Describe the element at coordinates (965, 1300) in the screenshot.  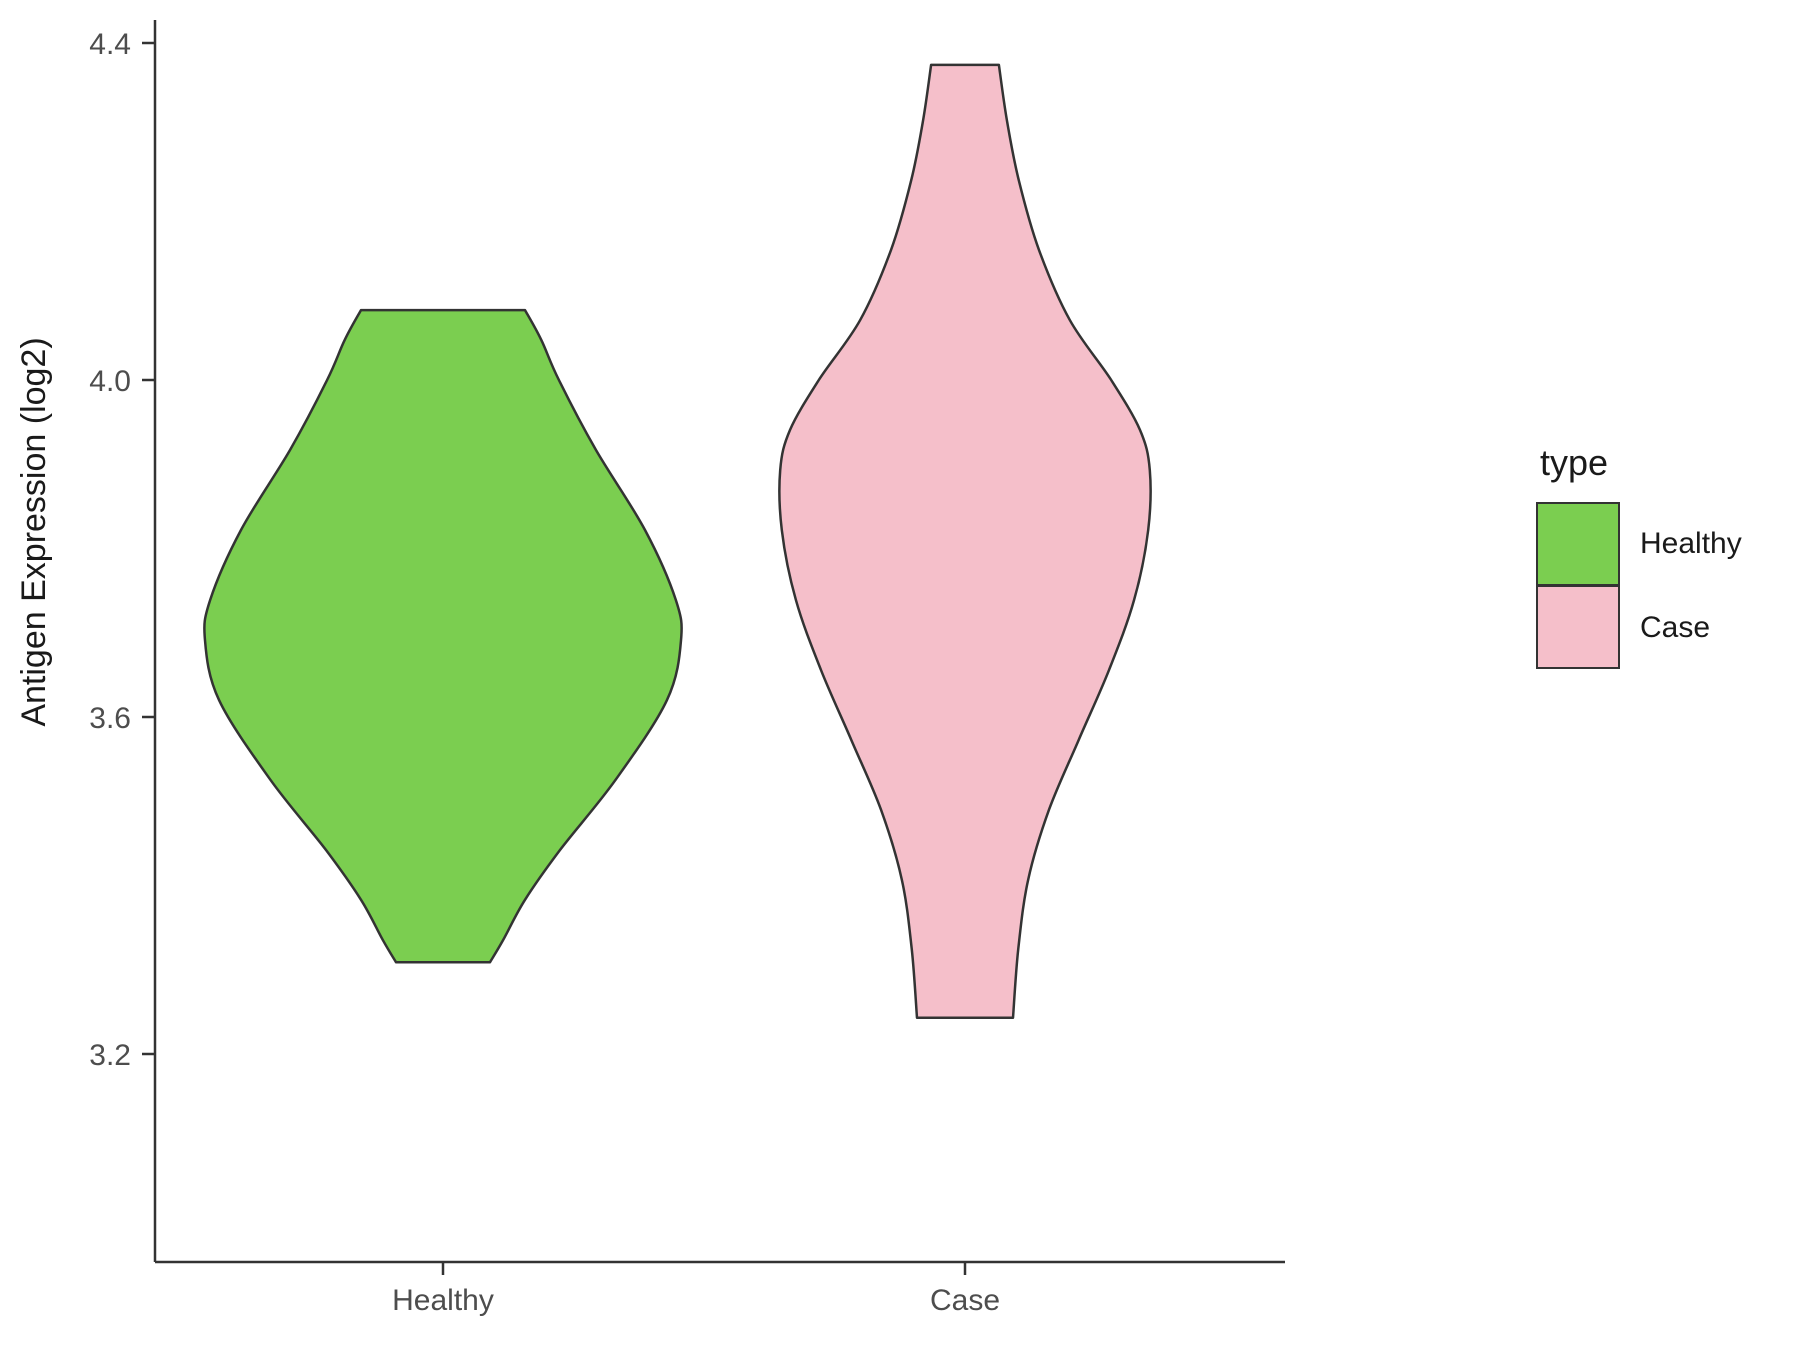
I see `x-tick-label: Case` at that location.